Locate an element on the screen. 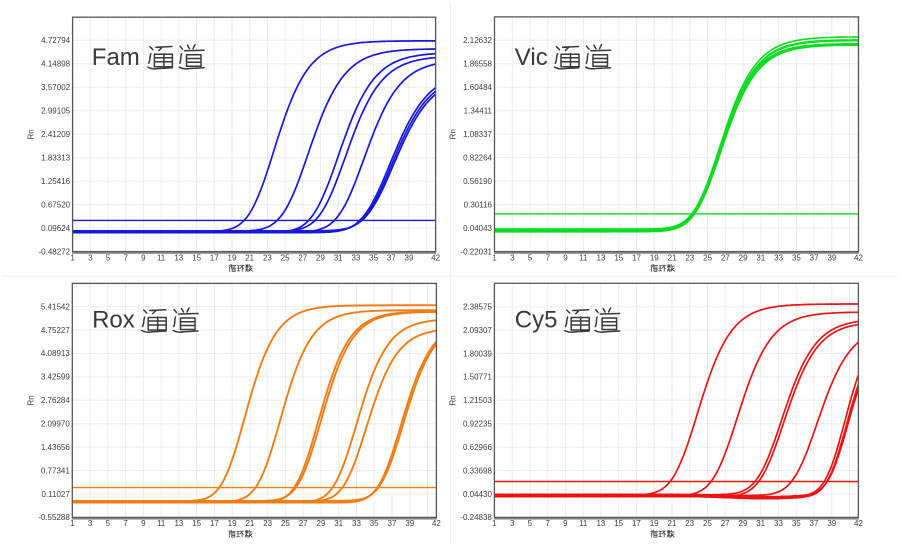 The image size is (900, 550). svg-text: 0.67520 is located at coordinates (55, 204).